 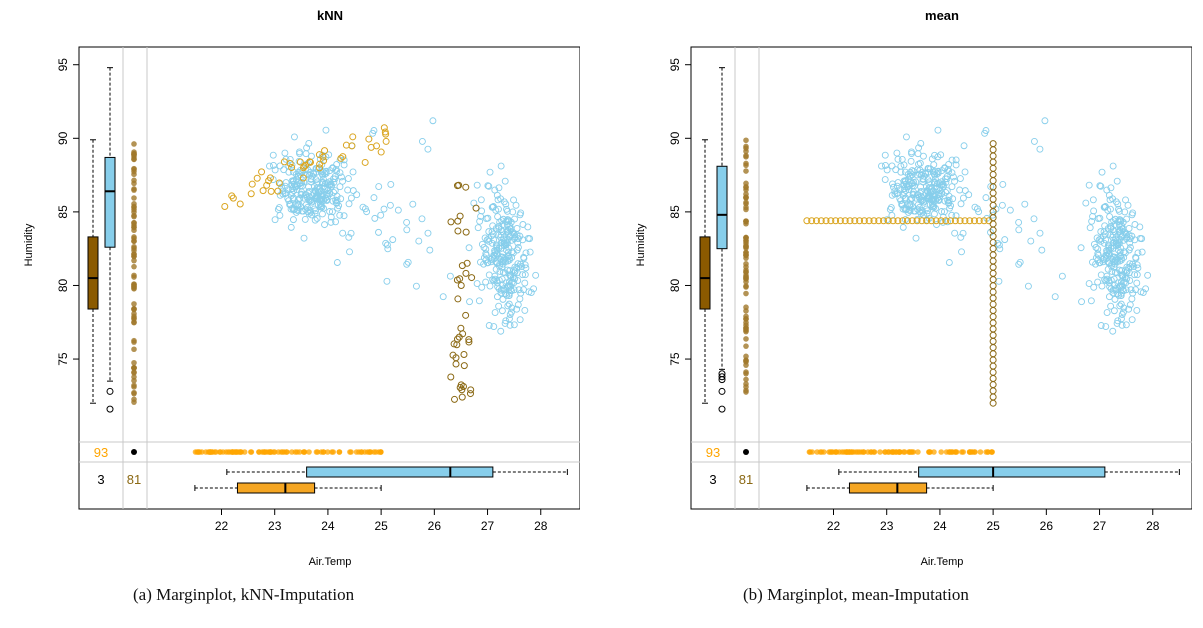 What do you see at coordinates (856, 594) in the screenshot?
I see `caption-mean: (b) Marginplot, mean-Imputation` at bounding box center [856, 594].